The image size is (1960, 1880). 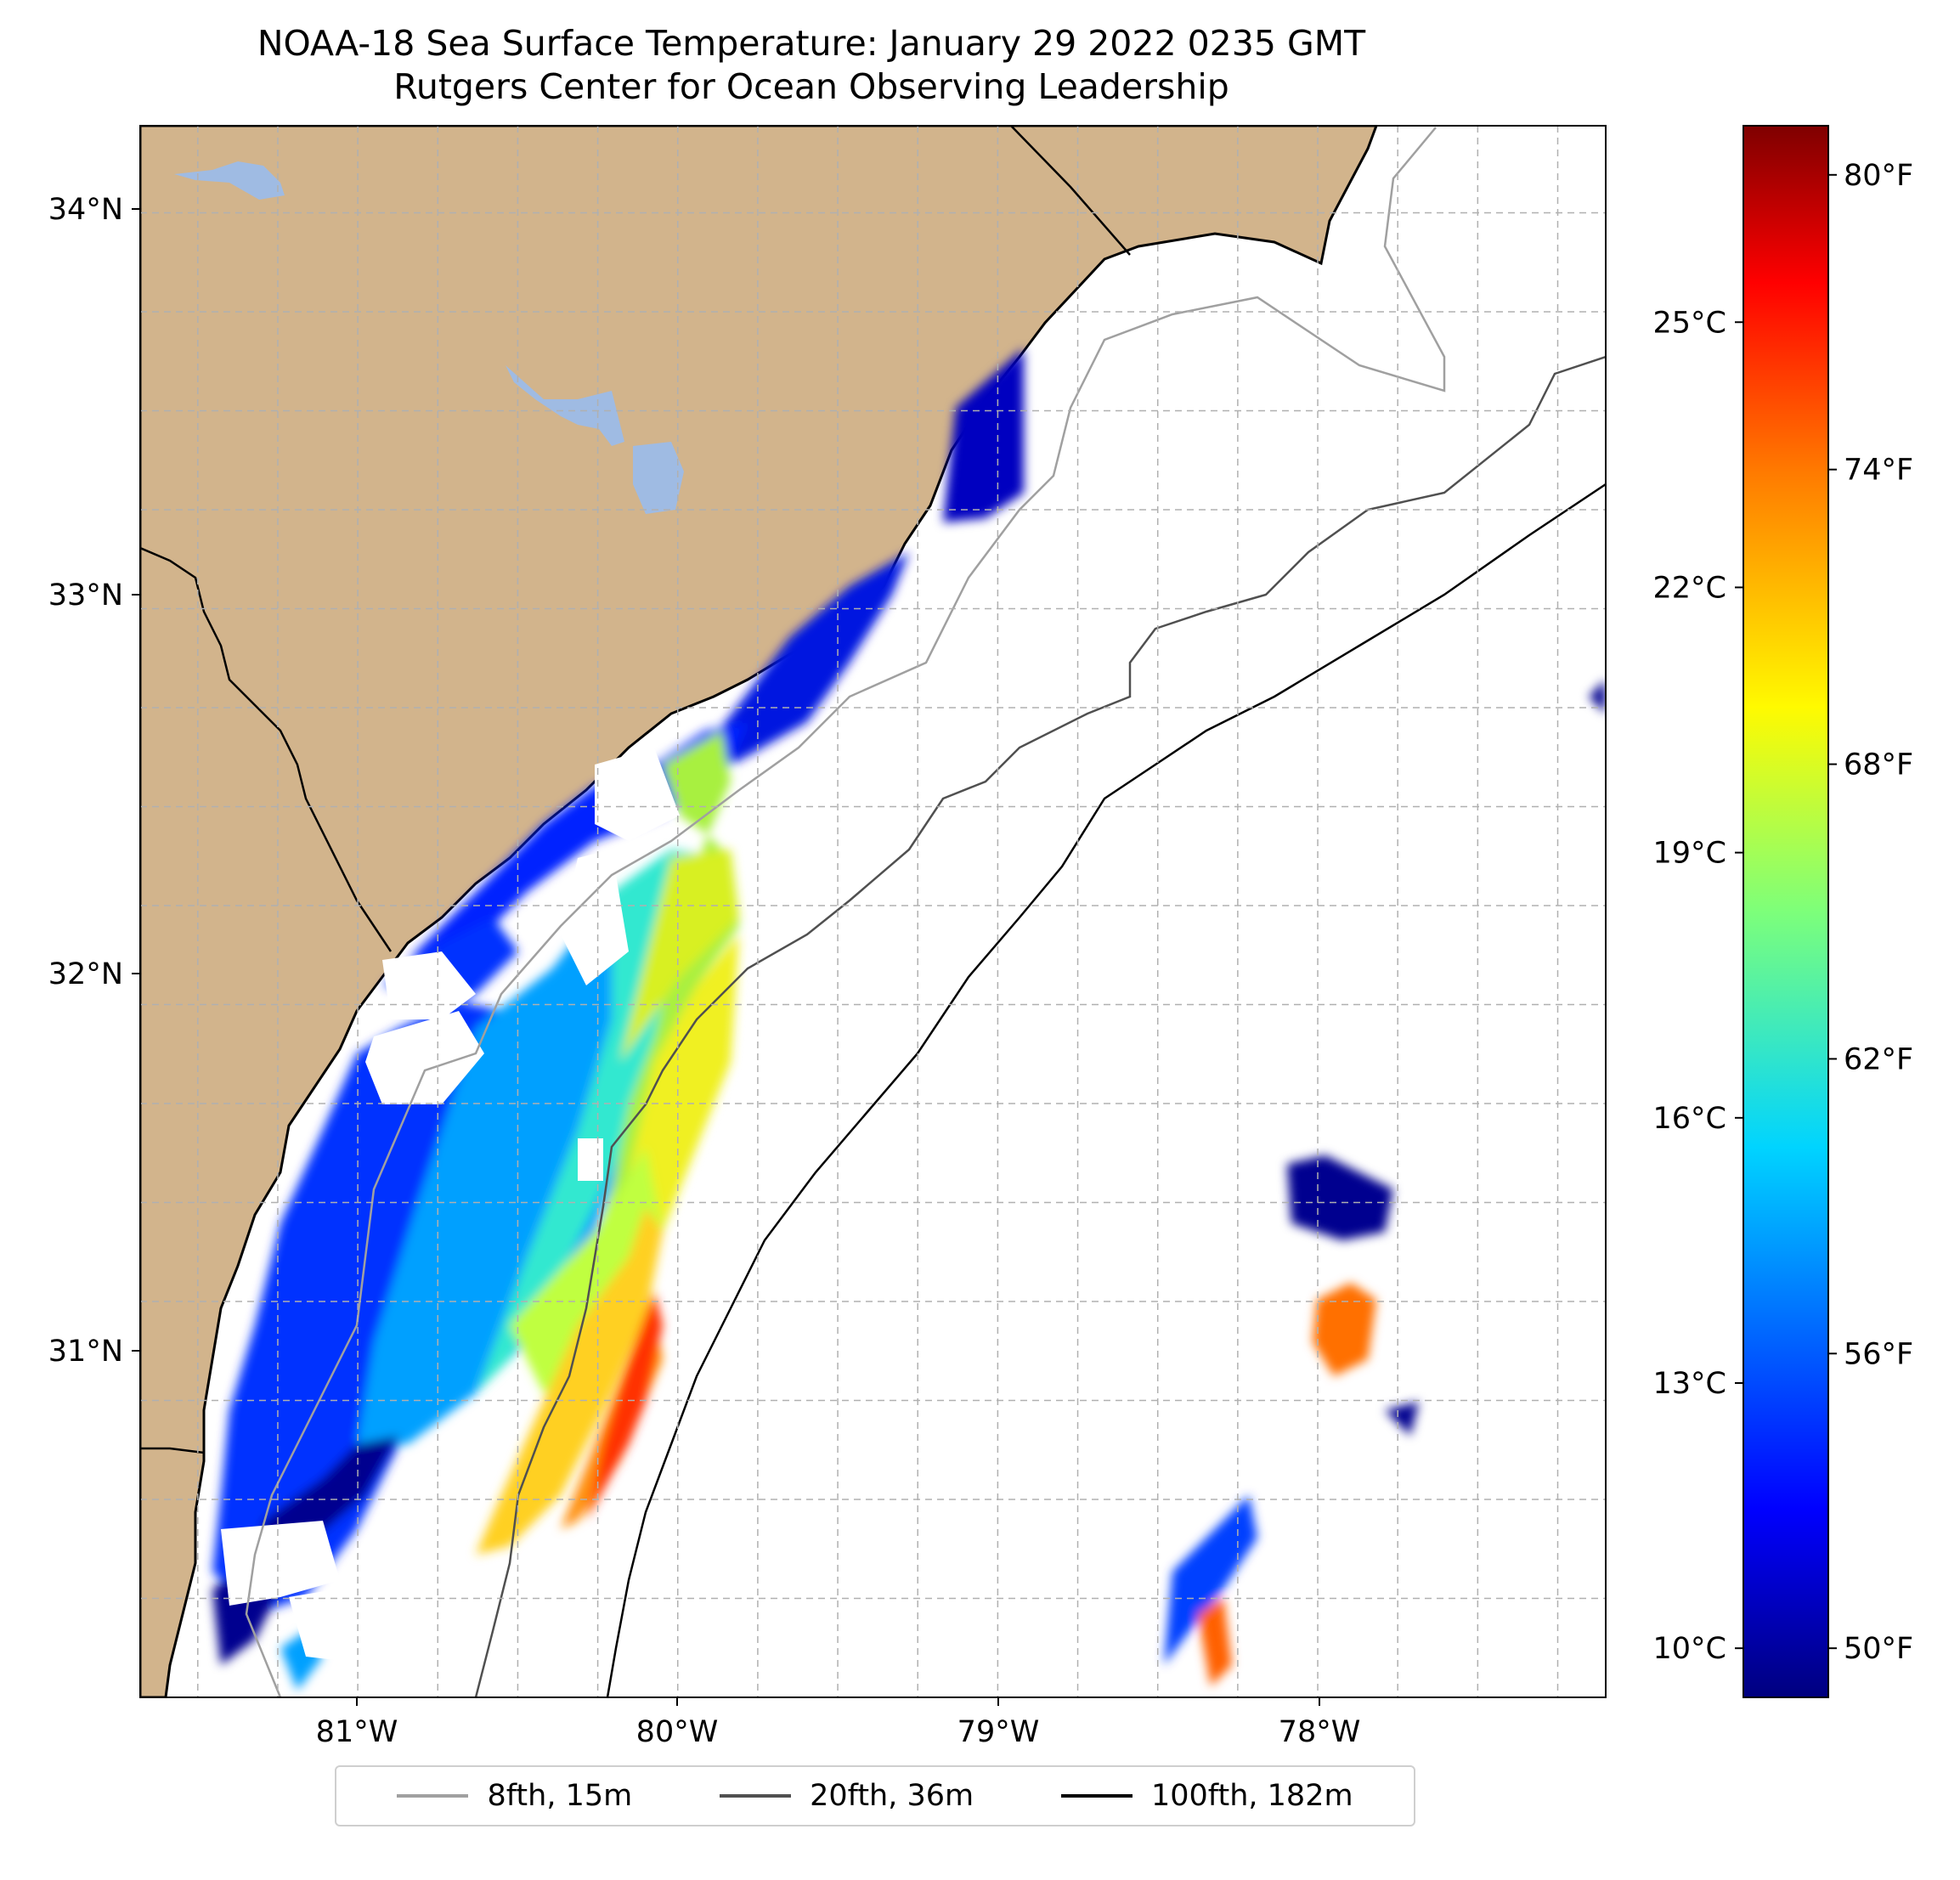 I want to click on legend-label-100fth: 100fth, 182m, so click(x=1252, y=1796).